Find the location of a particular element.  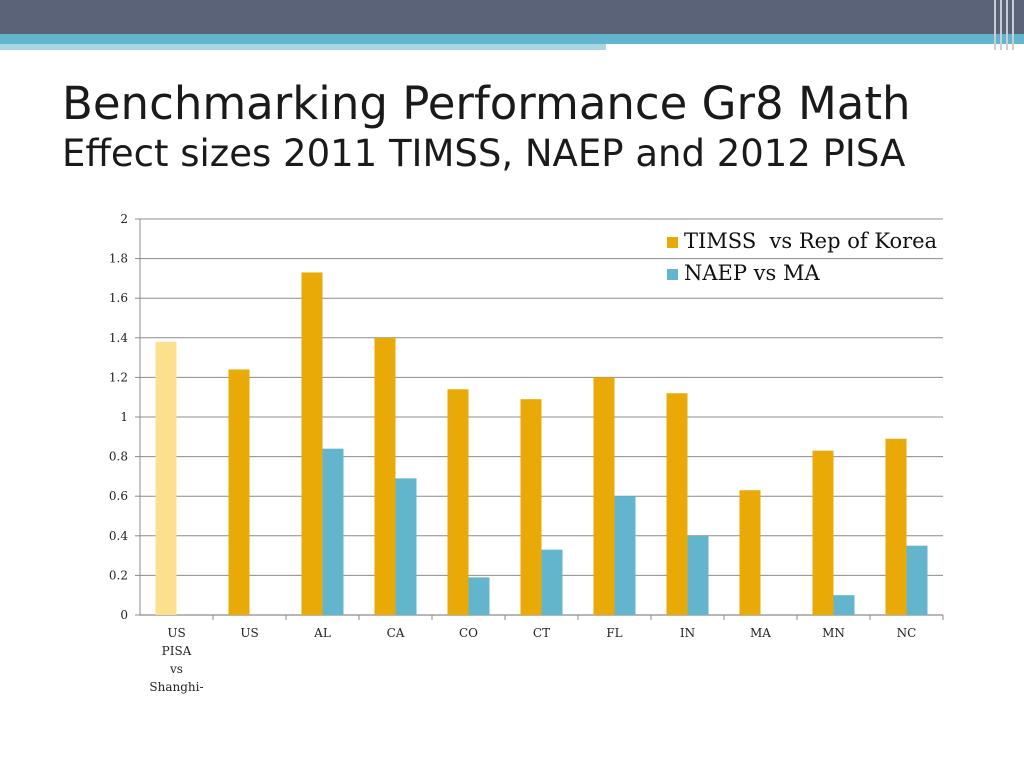

y-tick-label: 0.6 is located at coordinates (118, 496).